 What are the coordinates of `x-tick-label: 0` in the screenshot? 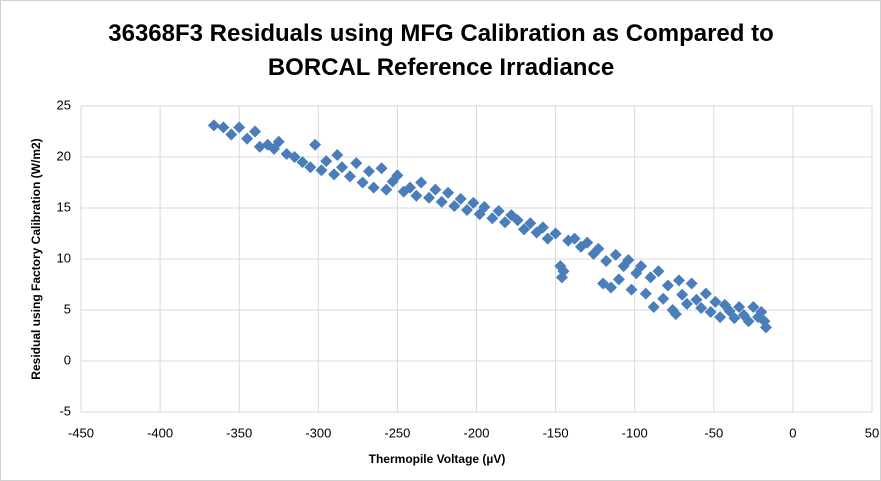 It's located at (792, 432).